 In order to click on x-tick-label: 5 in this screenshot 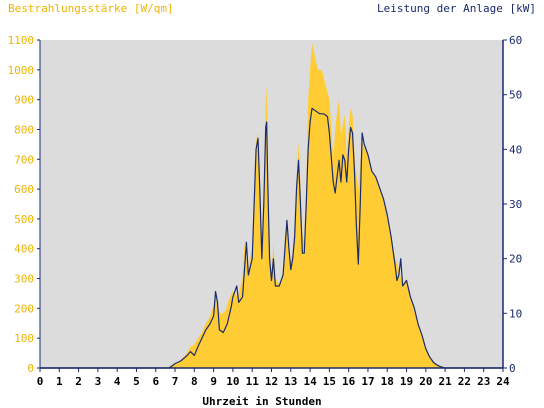, I will do `click(136, 381)`.